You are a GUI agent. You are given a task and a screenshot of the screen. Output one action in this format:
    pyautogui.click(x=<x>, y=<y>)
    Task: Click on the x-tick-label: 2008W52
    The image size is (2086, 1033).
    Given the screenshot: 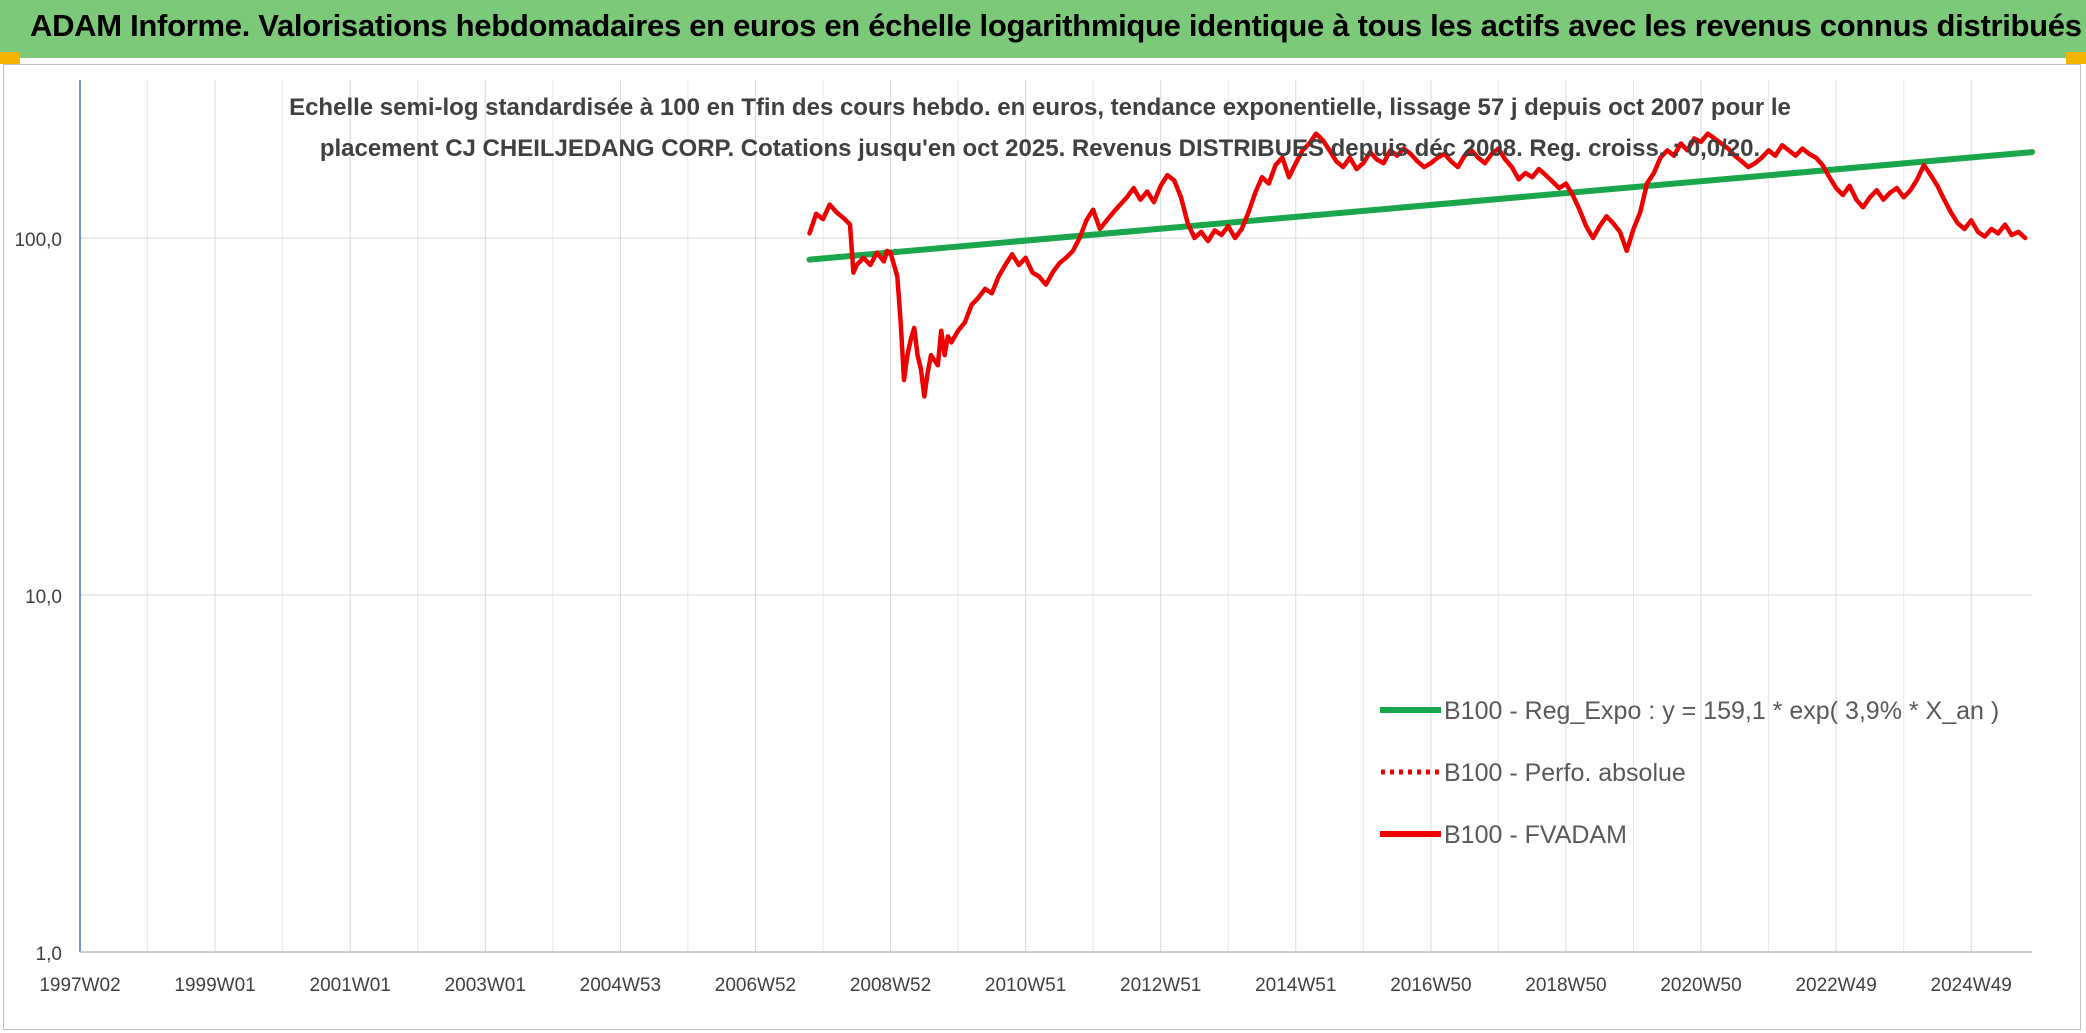 What is the action you would take?
    pyautogui.click(x=890, y=985)
    